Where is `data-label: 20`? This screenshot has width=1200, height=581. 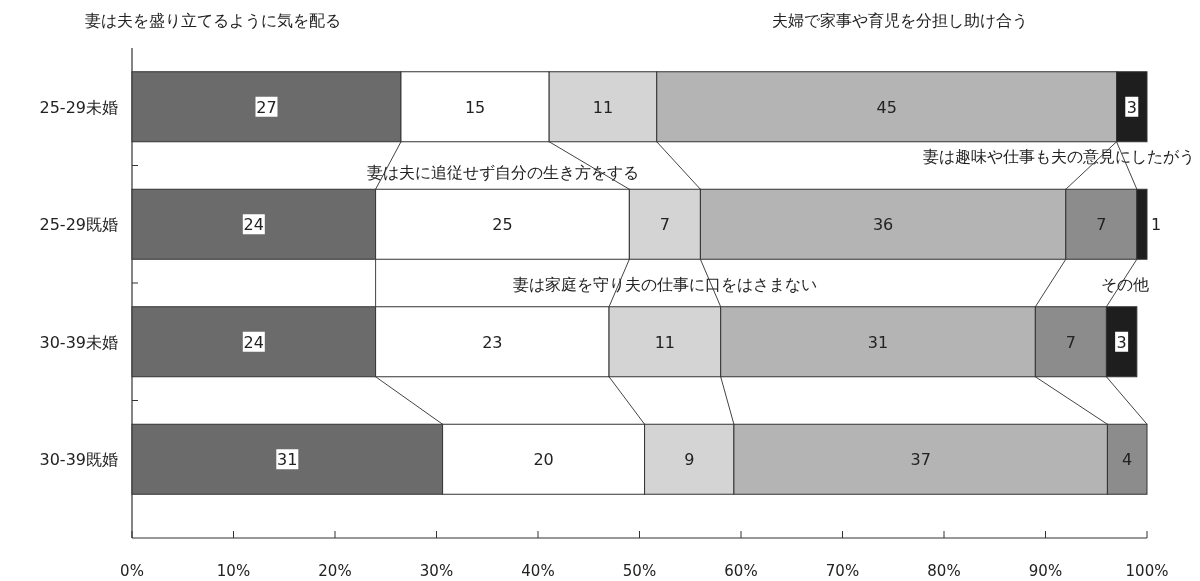 data-label: 20 is located at coordinates (543, 460).